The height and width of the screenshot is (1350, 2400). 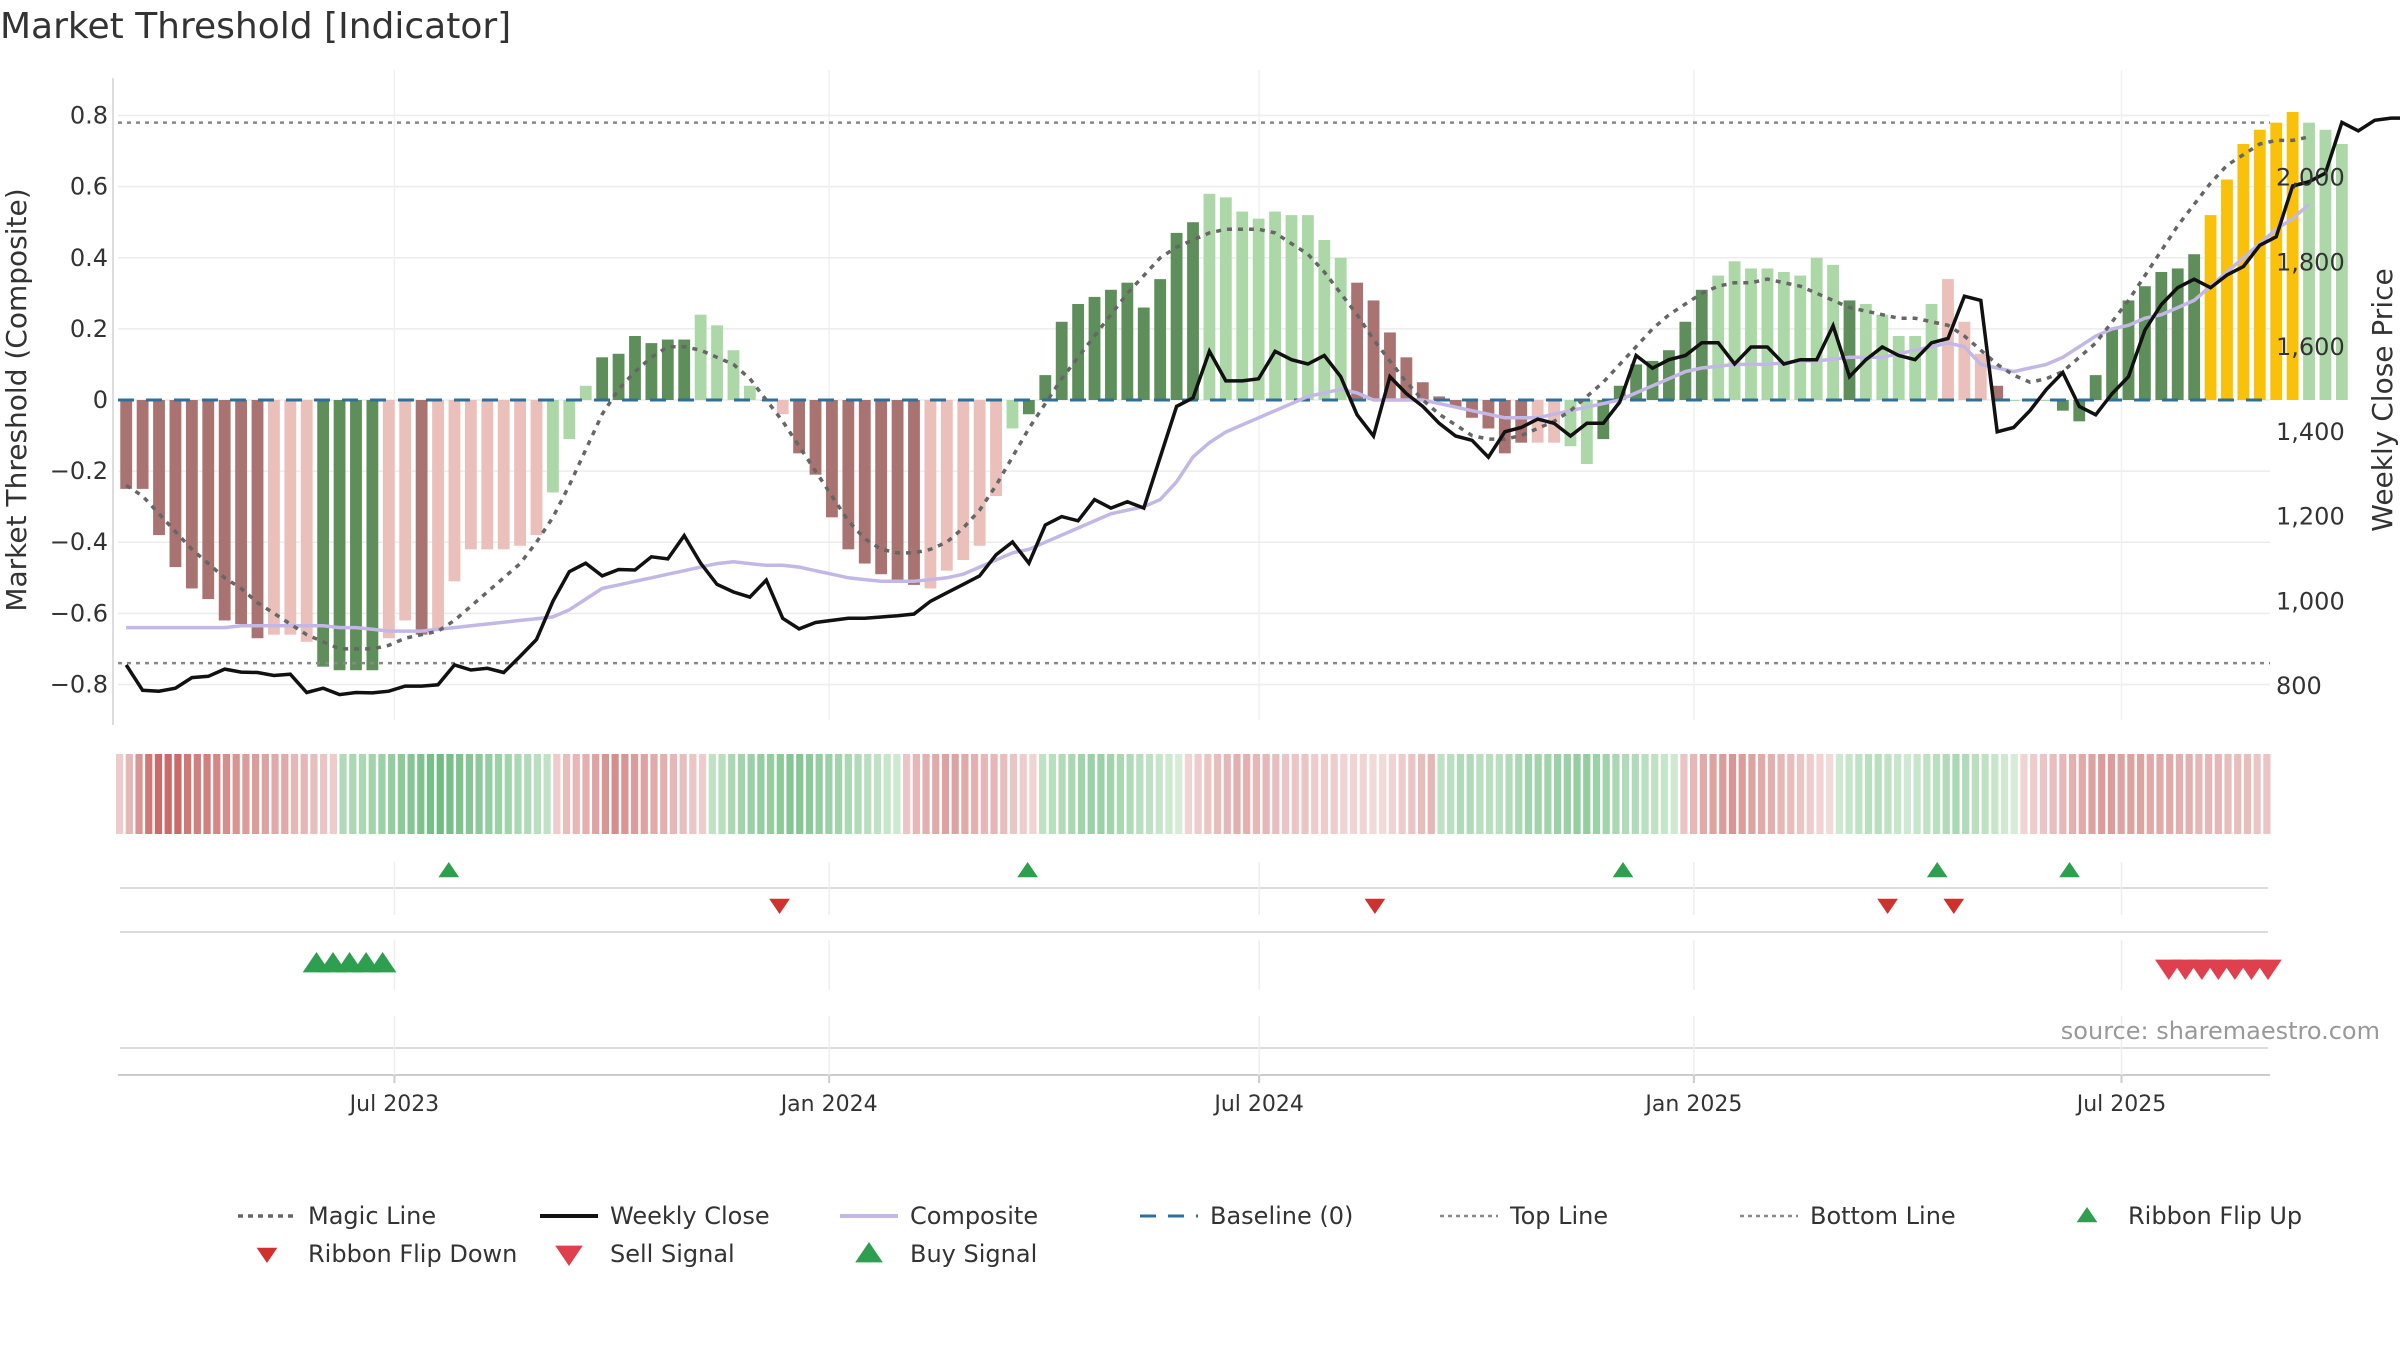 I want to click on legend-item: Sell Signal, so click(x=645, y=1254).